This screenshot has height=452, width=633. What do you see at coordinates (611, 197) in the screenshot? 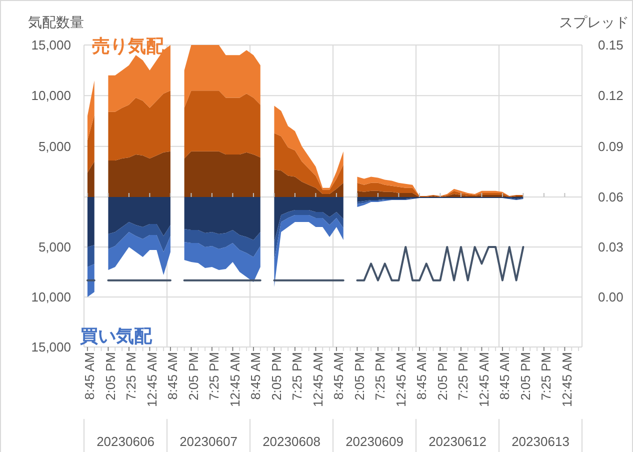
I see `y2-tick-label: 0.06` at bounding box center [611, 197].